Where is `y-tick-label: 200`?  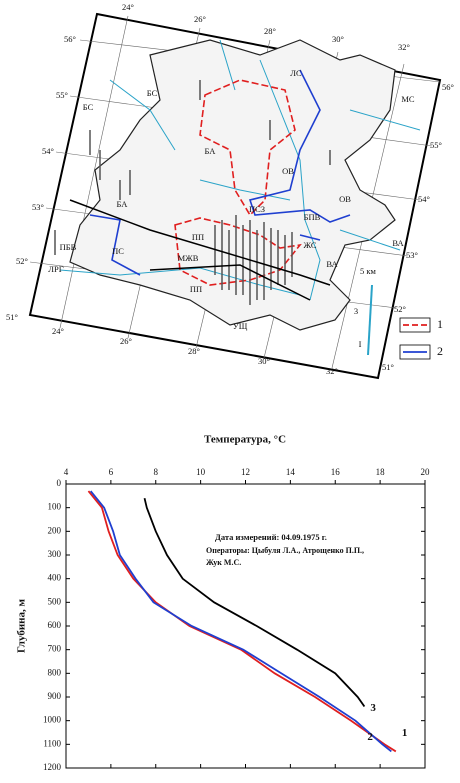 y-tick-label: 200 is located at coordinates (55, 530).